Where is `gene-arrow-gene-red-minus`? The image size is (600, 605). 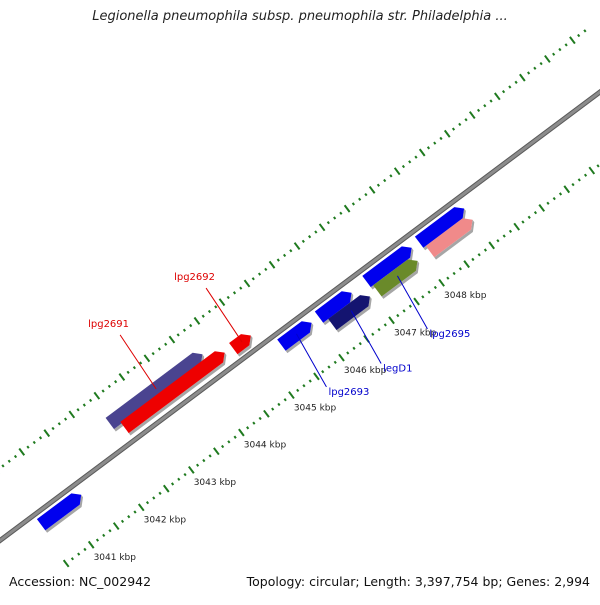 gene-arrow-gene-red-minus is located at coordinates (172, 392).